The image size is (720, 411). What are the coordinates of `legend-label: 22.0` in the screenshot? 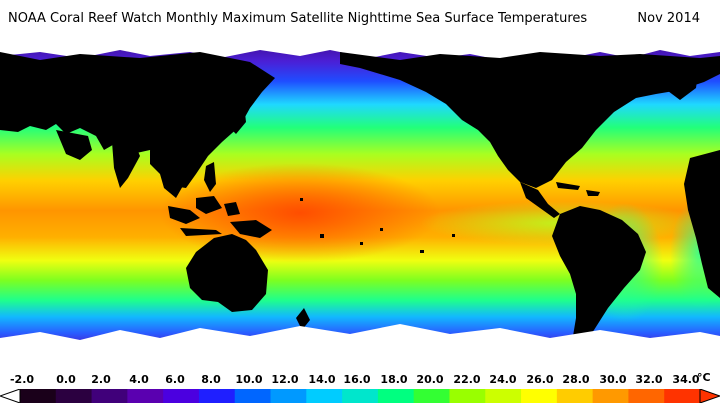 It's located at (467, 379).